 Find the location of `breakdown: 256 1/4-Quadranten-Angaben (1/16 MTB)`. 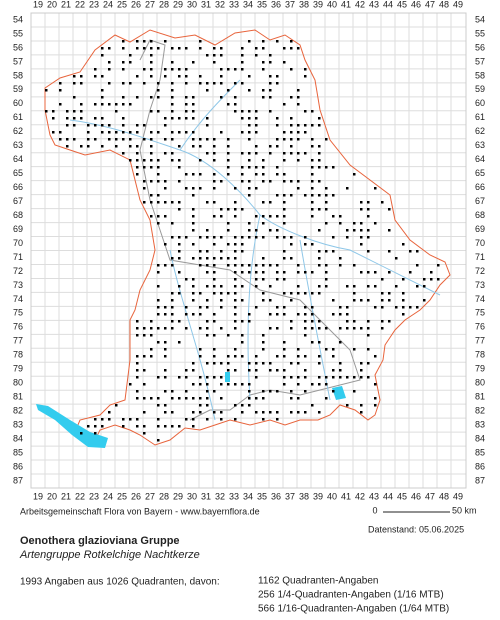

breakdown: 256 1/4-Quadranten-Angaben (1/16 MTB) is located at coordinates (351, 595).